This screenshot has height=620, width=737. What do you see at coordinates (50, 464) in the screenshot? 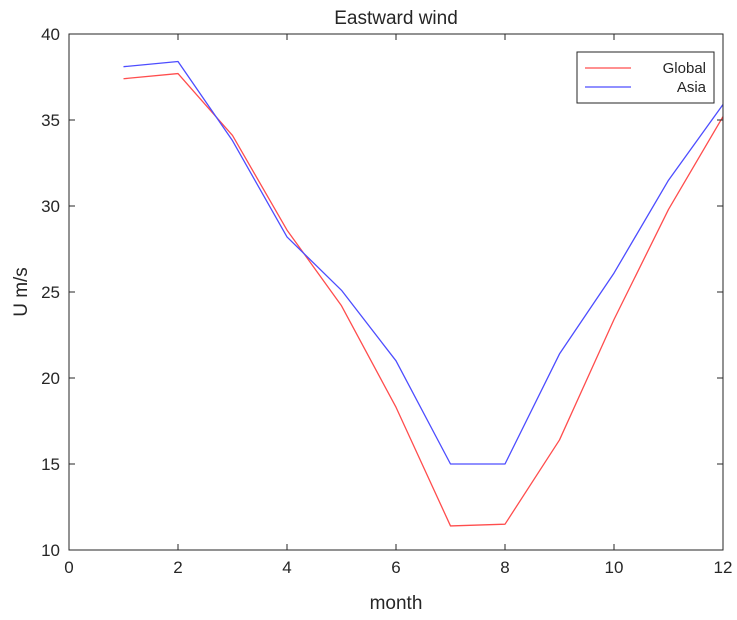
I see `y-tick-label: 15` at bounding box center [50, 464].